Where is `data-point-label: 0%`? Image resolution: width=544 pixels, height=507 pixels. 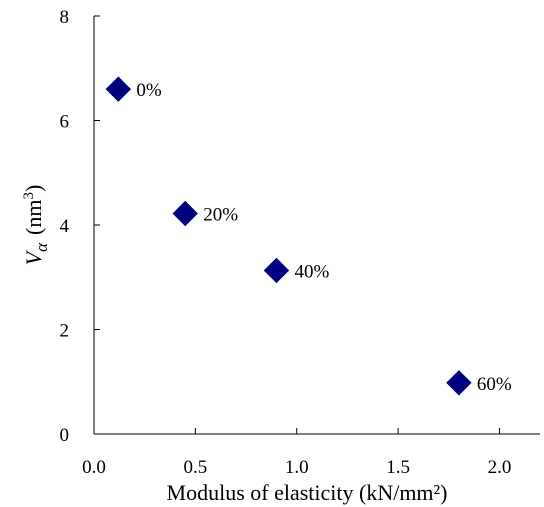
data-point-label: 0% is located at coordinates (149, 90).